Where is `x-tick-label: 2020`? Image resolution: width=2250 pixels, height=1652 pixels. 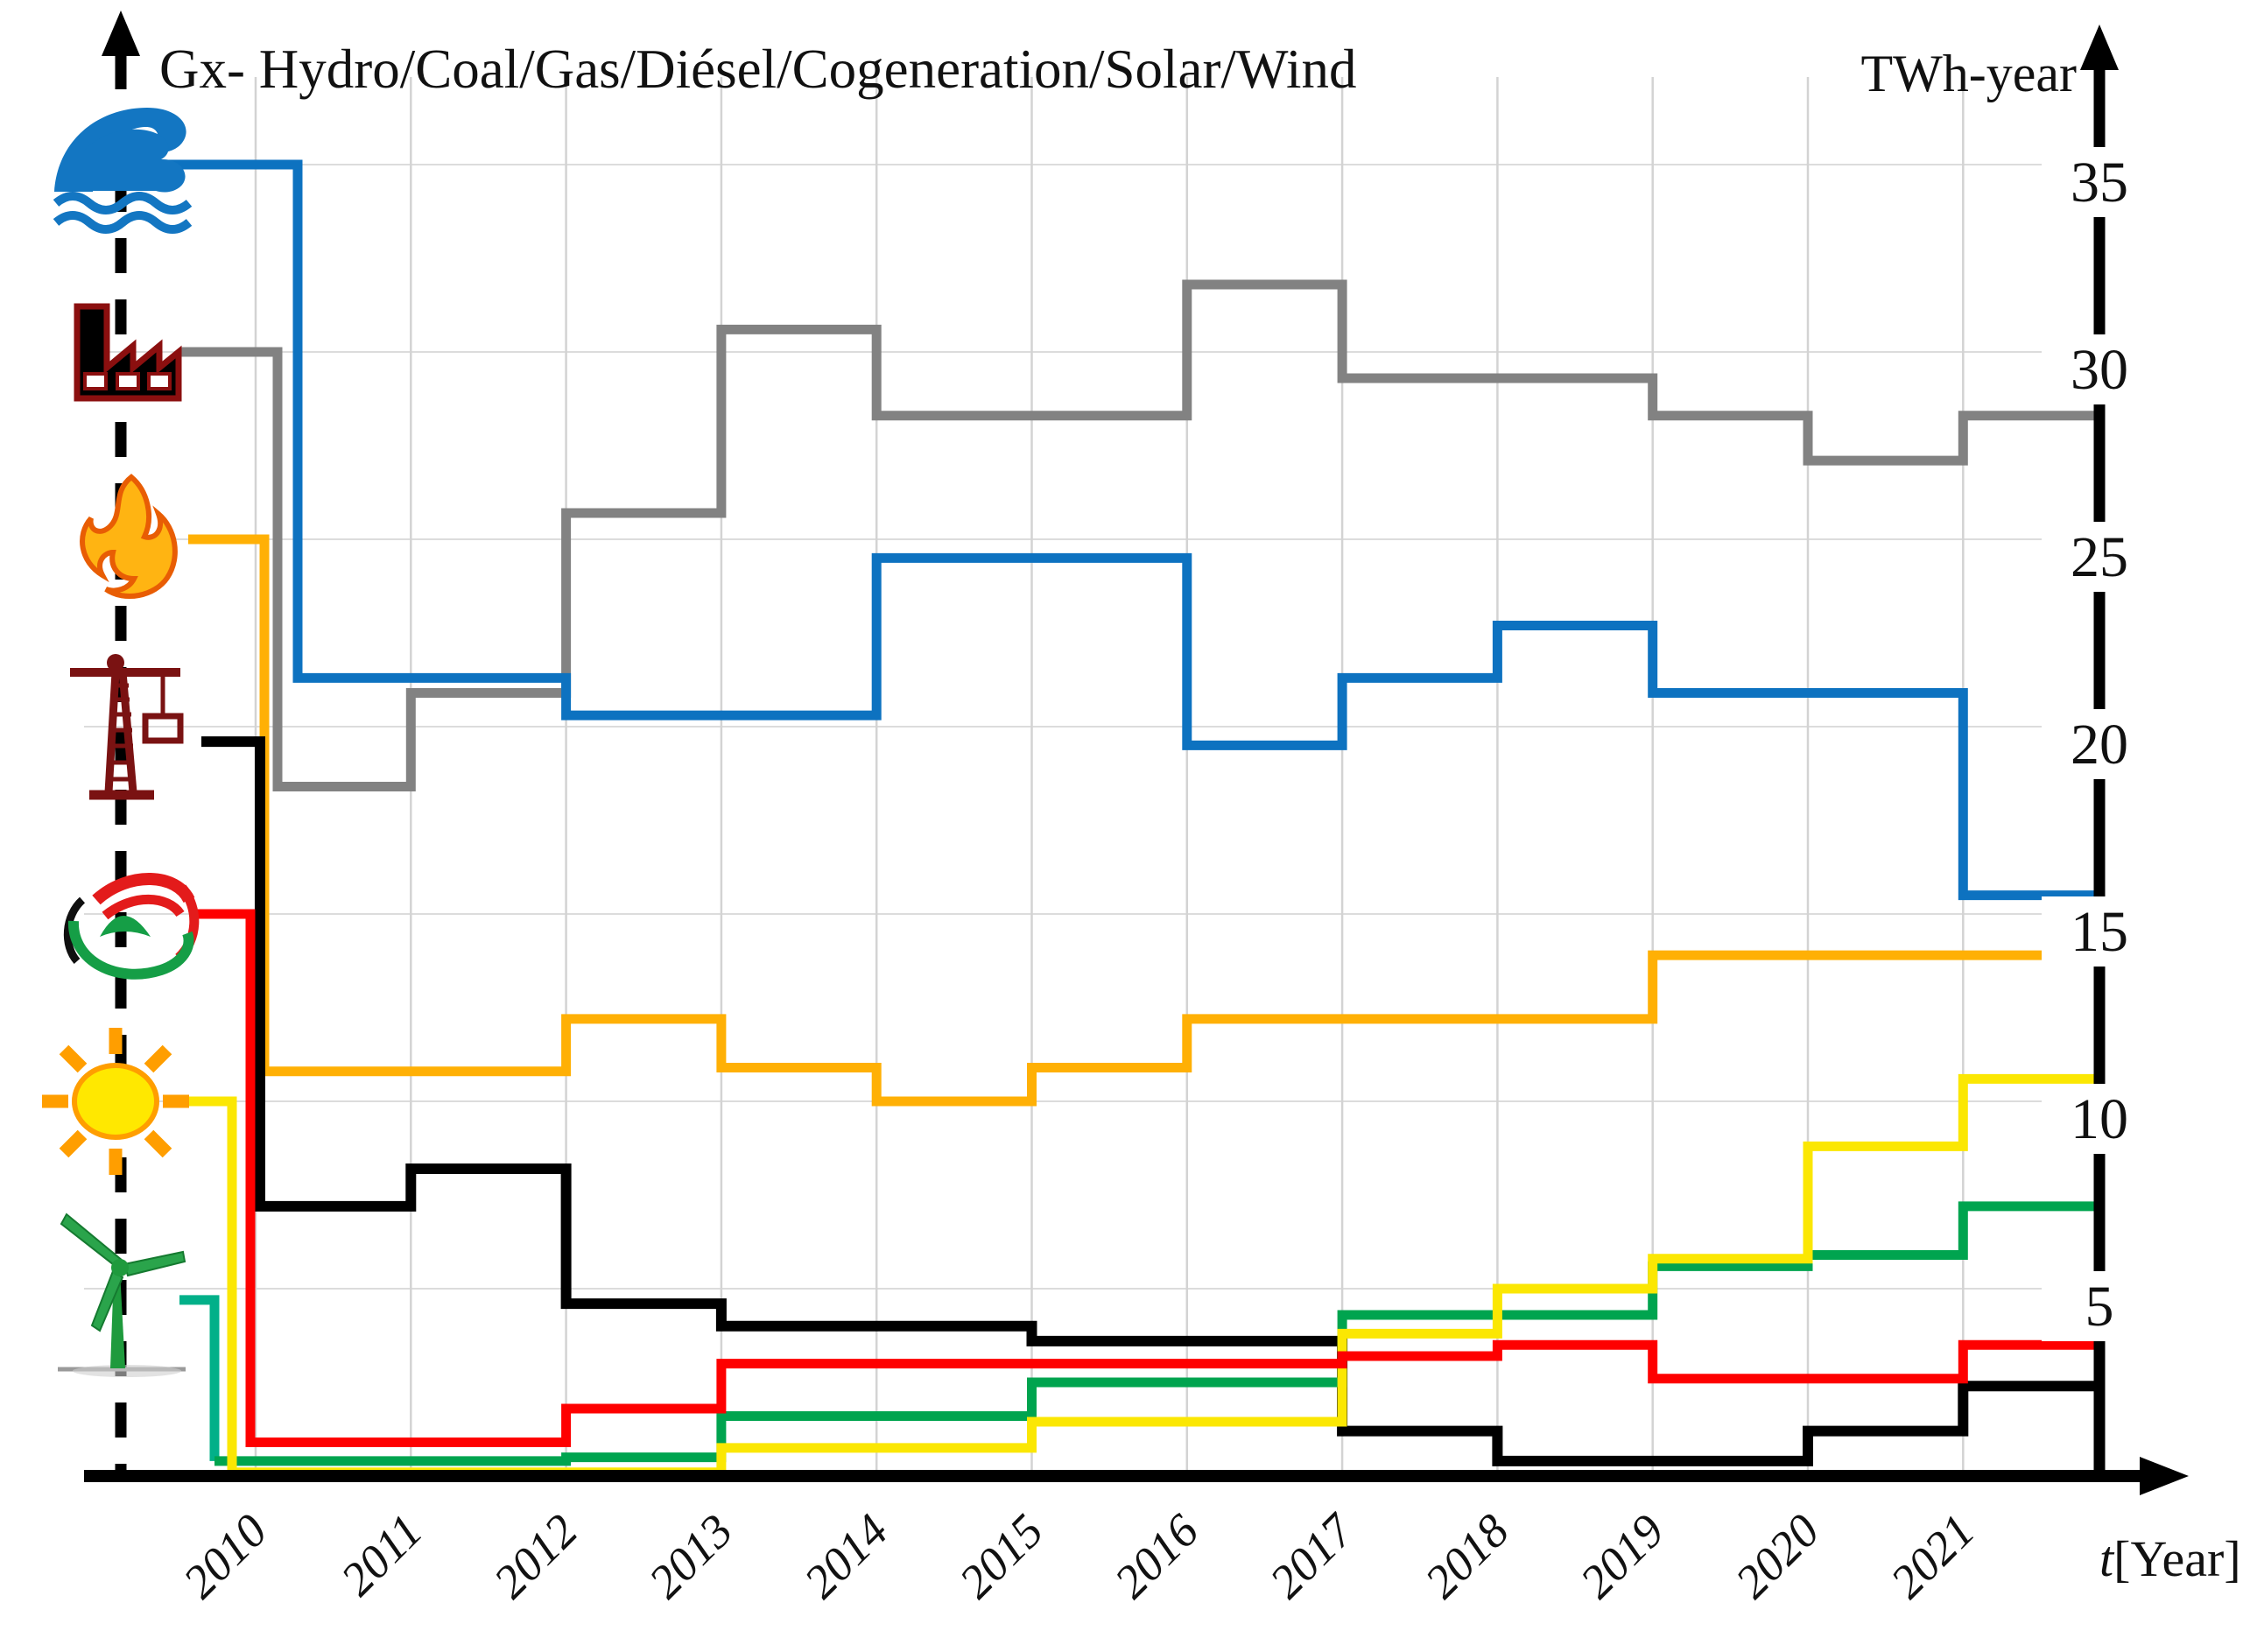 x-tick-label: 2020 is located at coordinates (1778, 1556).